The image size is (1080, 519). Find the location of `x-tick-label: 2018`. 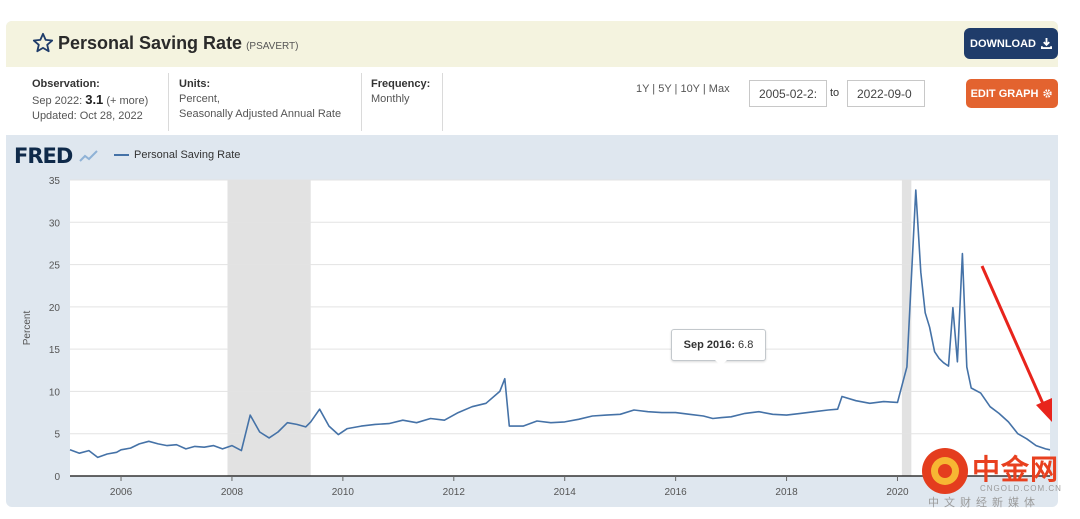

x-tick-label: 2018 is located at coordinates (786, 492).